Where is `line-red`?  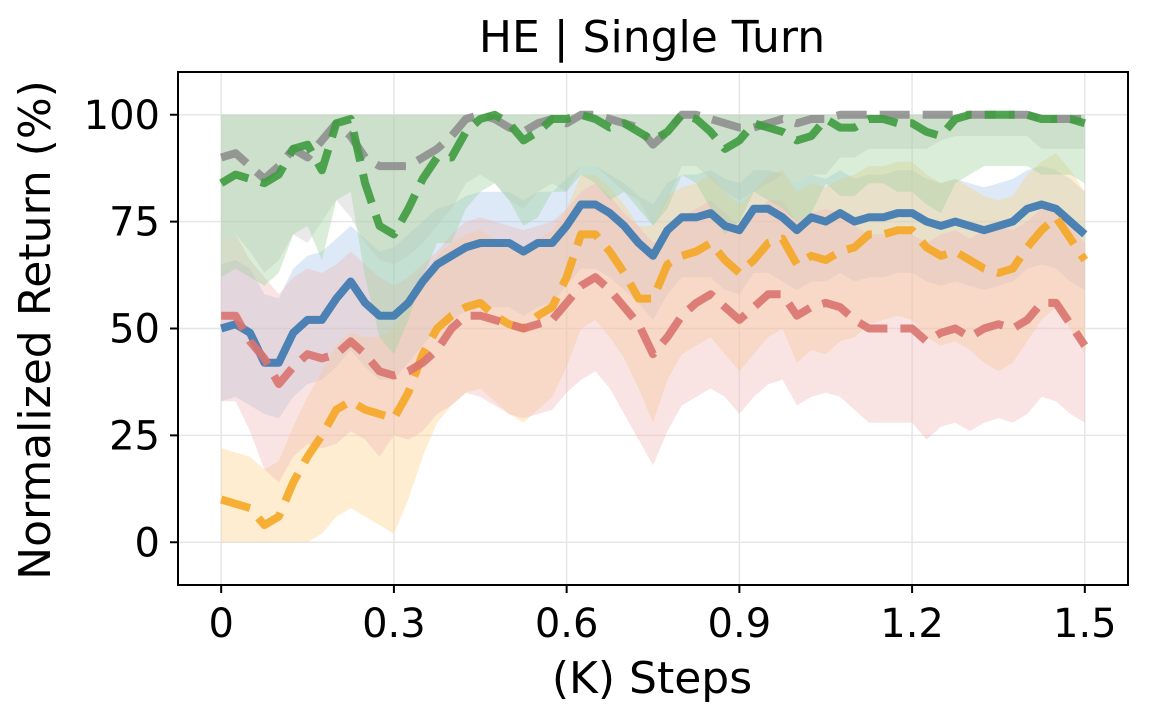 line-red is located at coordinates (655, 331).